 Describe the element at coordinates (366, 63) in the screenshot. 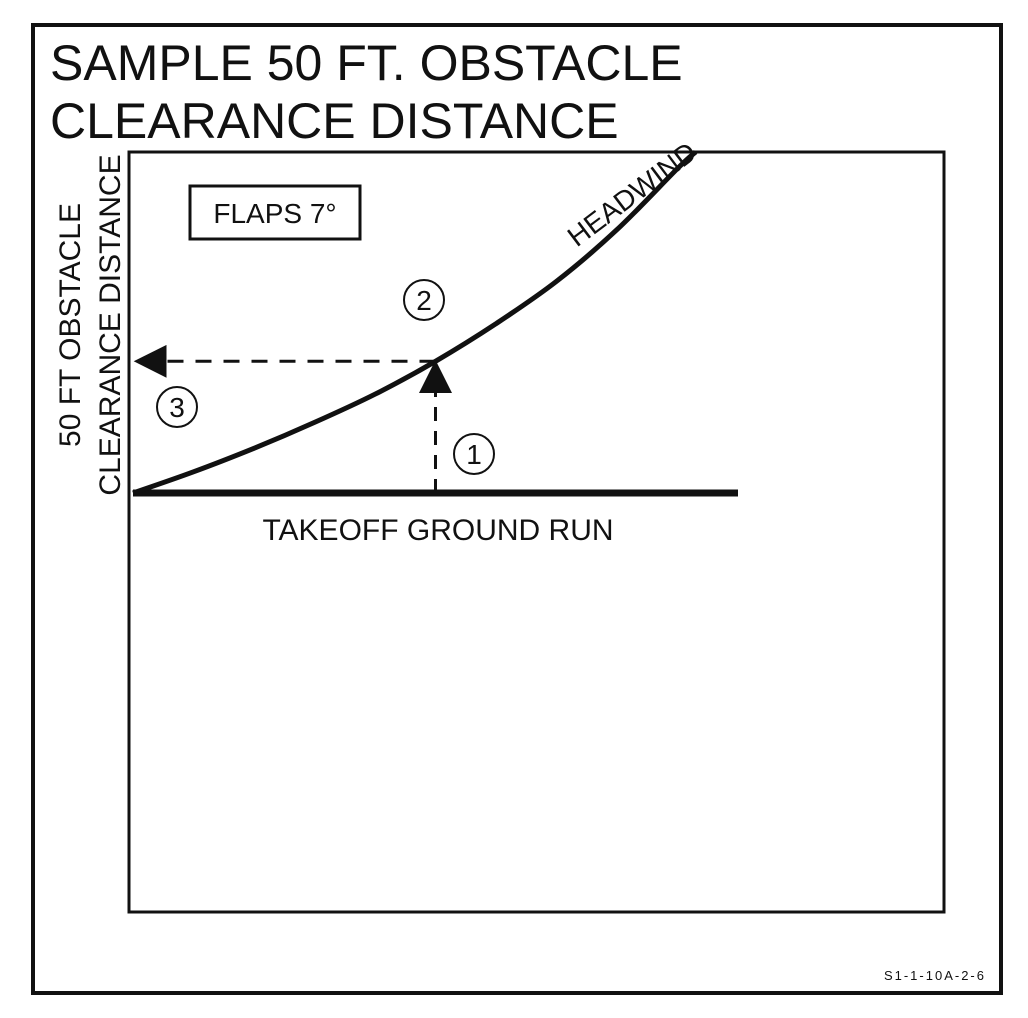

I see `chart-title-line-1: SAMPLE 50 FT. OBSTACLE` at that location.